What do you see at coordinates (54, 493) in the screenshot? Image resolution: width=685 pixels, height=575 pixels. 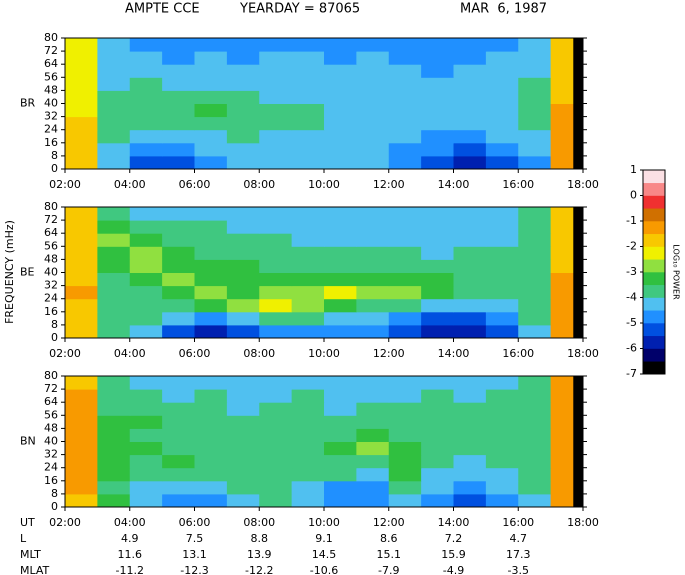 I see `y-tick-label: 8` at bounding box center [54, 493].